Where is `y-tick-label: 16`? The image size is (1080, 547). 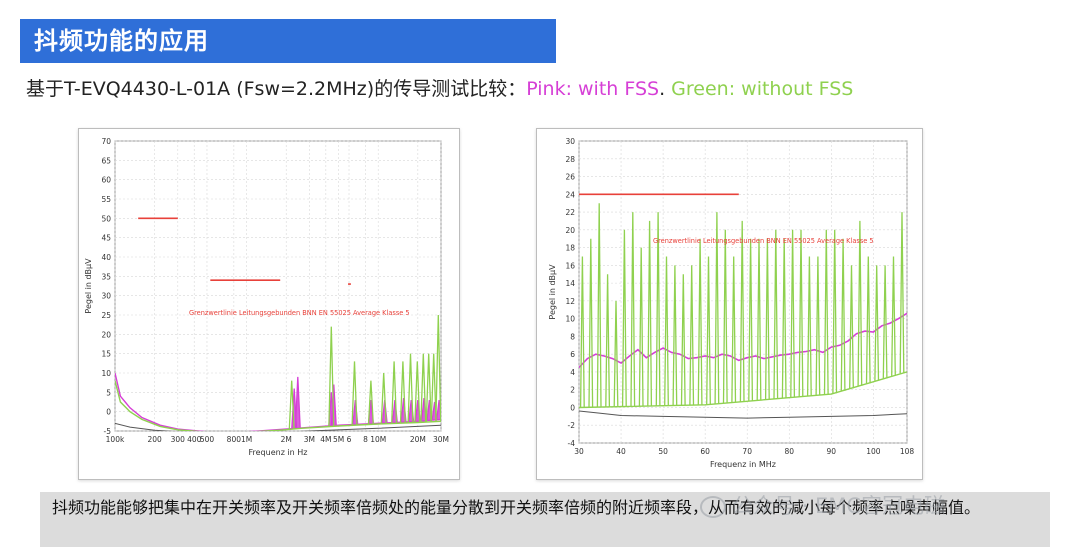
y-tick-label: 16 is located at coordinates (570, 265).